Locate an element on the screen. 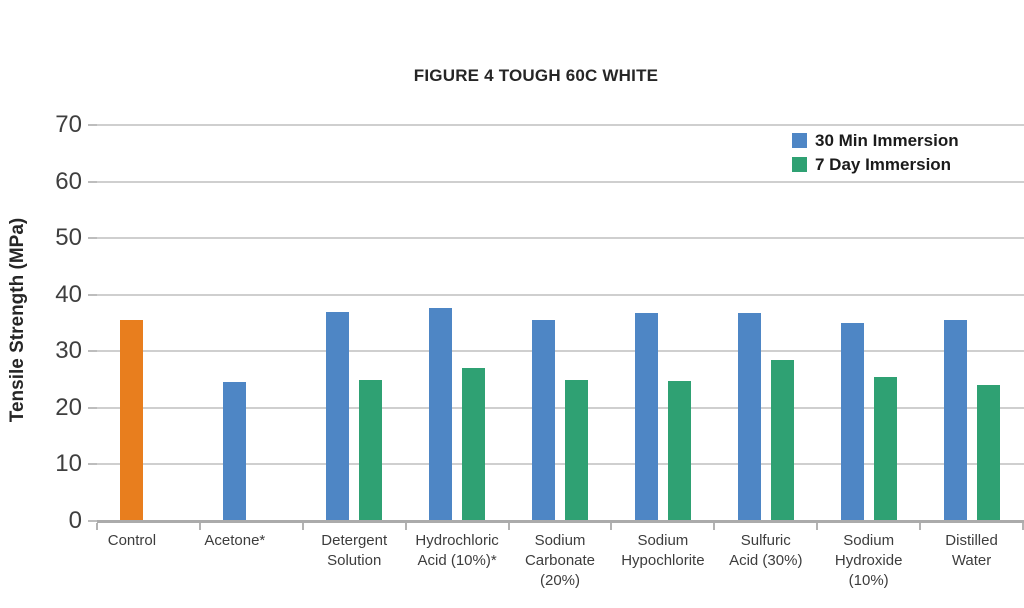 Image resolution: width=1024 pixels, height=608 pixels. bar-7-day-immersion-sodium-hypochlorite is located at coordinates (679, 450).